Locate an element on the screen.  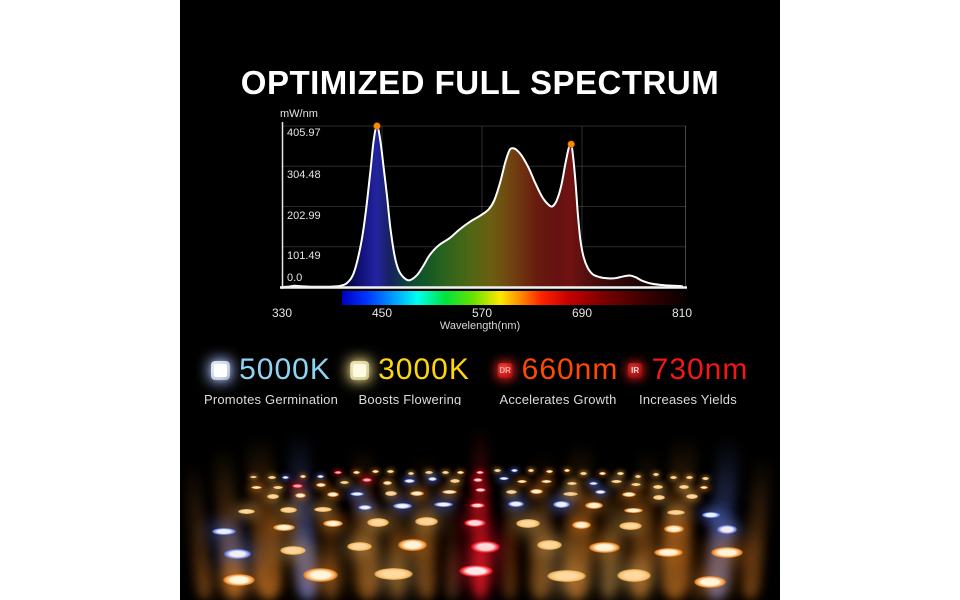
spectrum-area-fill is located at coordinates (482, 207).